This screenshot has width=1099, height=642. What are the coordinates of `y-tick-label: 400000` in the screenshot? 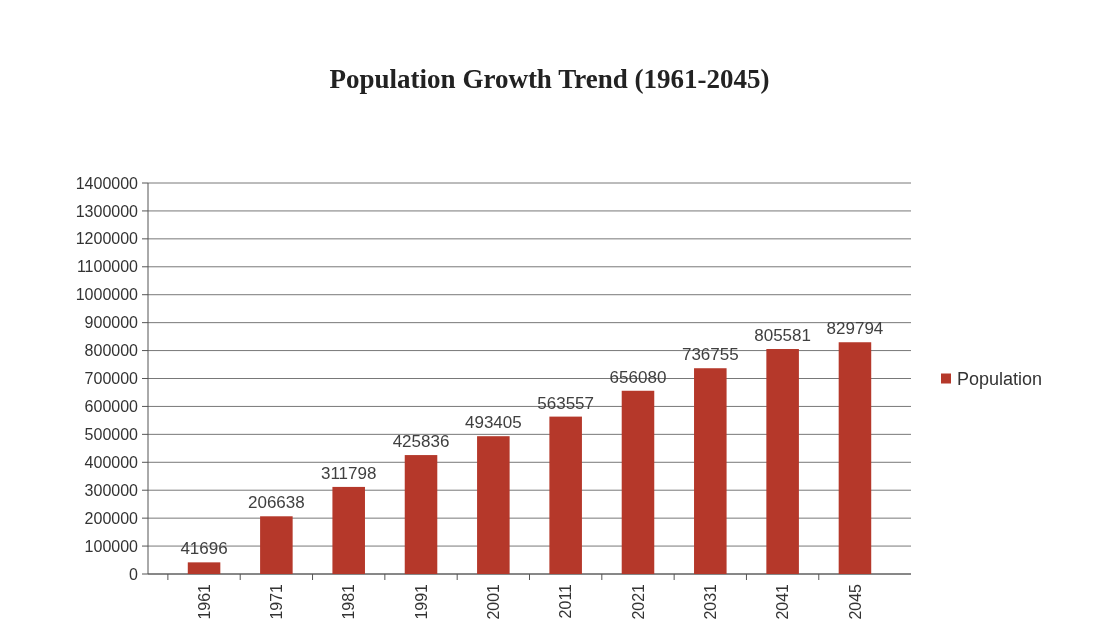 It's located at (111, 462).